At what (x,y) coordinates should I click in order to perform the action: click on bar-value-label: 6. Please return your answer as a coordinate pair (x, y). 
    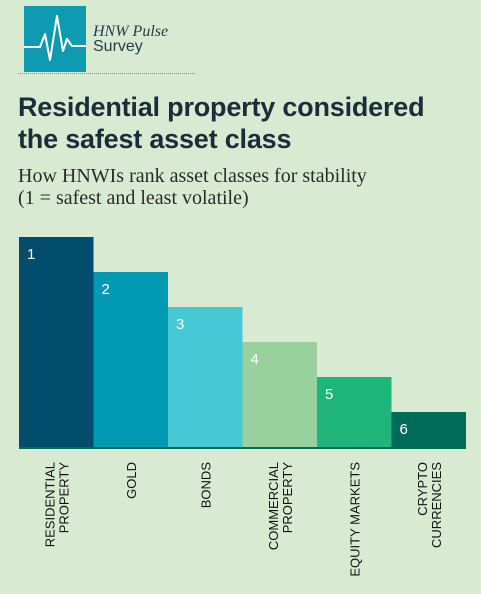
    Looking at the image, I should click on (404, 429).